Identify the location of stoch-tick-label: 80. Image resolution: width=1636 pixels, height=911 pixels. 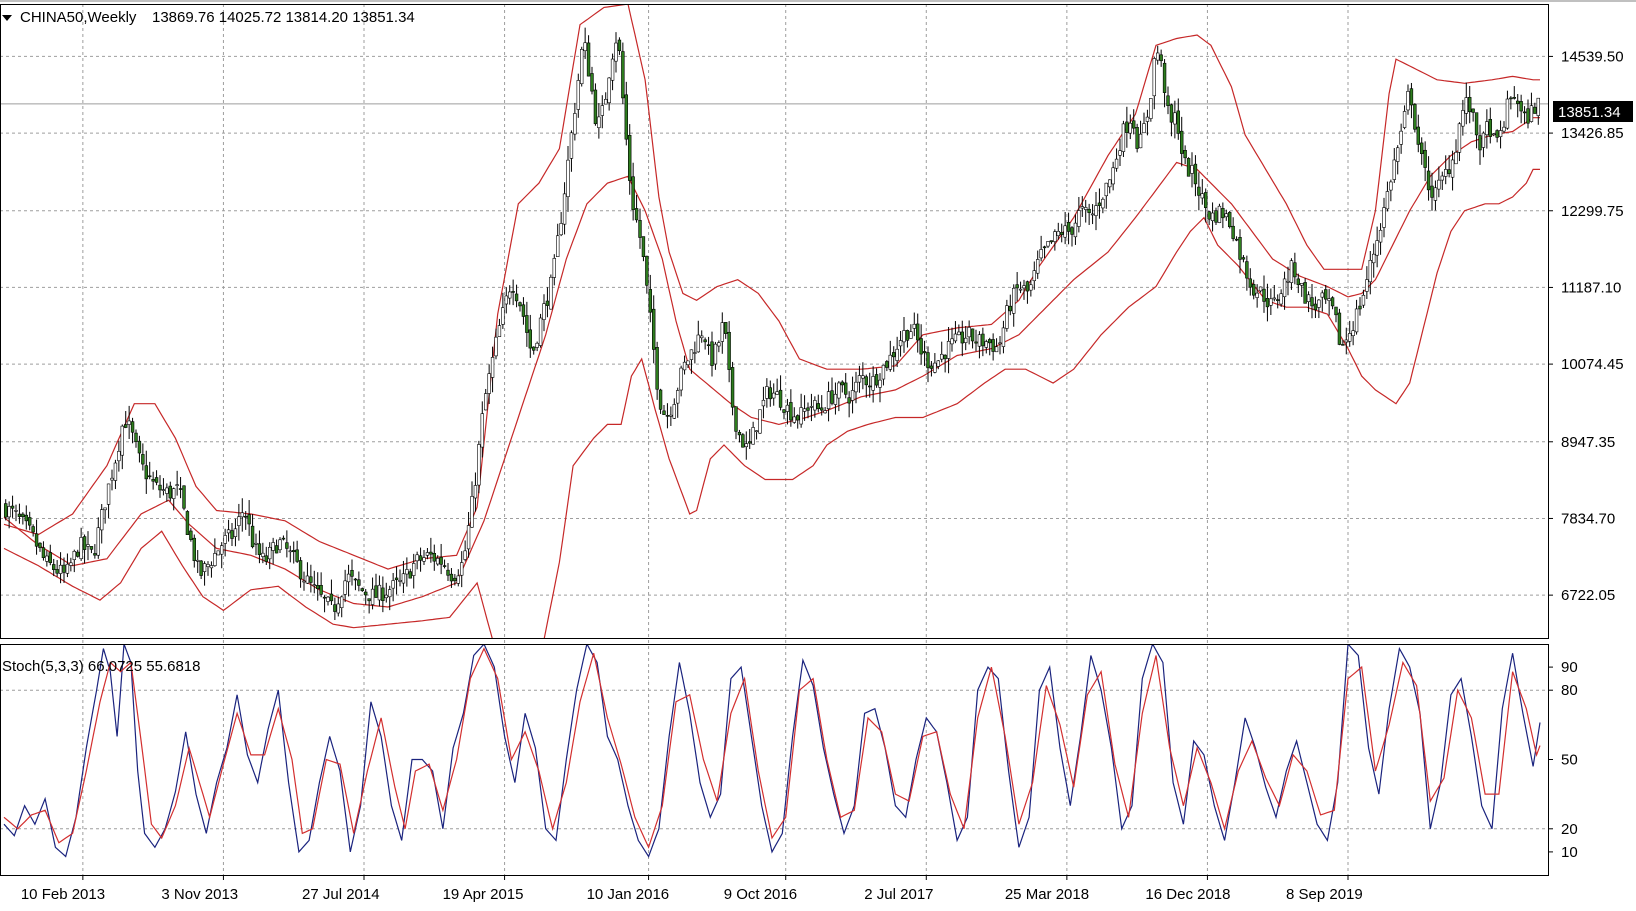
(1569, 690).